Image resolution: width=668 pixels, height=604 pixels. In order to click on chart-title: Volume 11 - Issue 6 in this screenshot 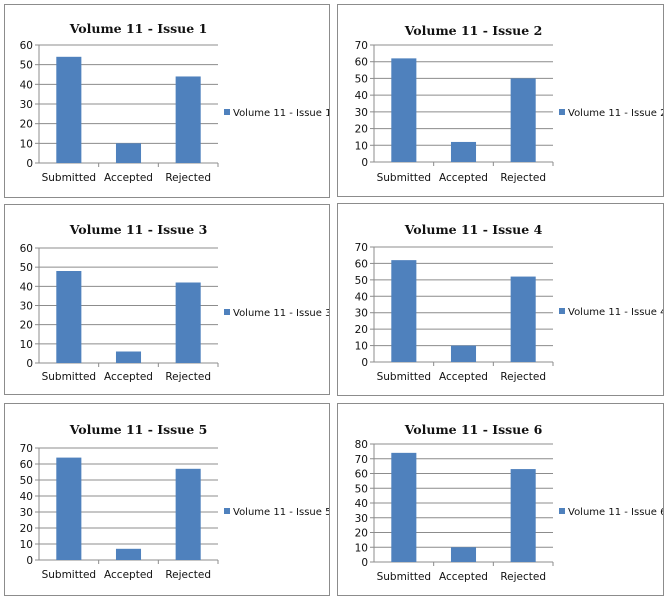, I will do `click(473, 429)`.